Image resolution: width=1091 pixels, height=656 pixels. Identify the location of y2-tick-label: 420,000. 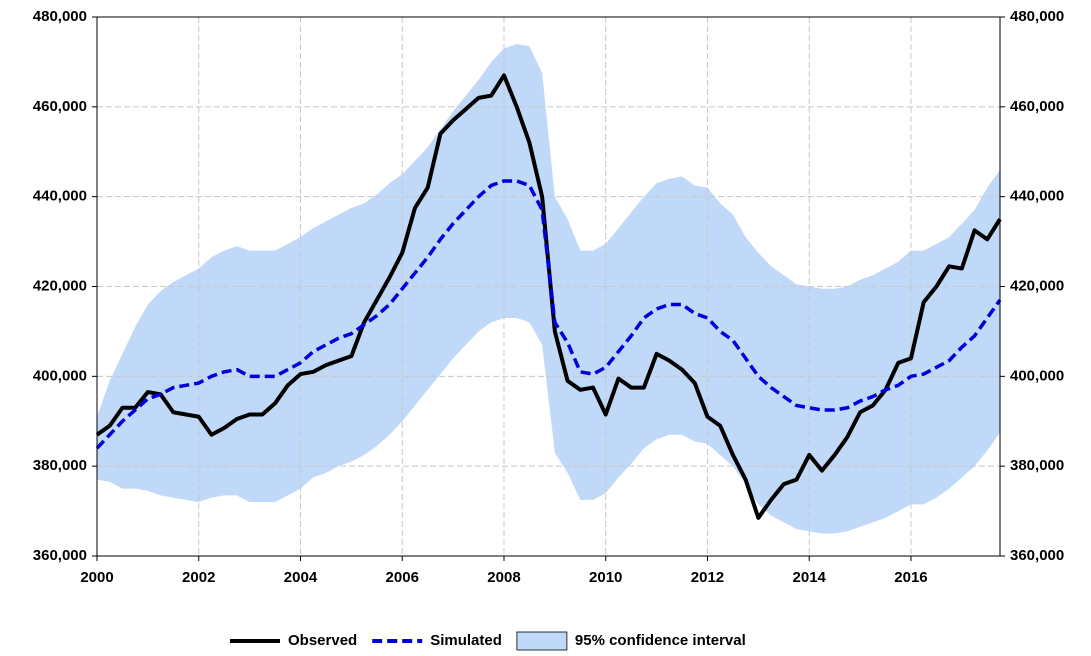
(1037, 285).